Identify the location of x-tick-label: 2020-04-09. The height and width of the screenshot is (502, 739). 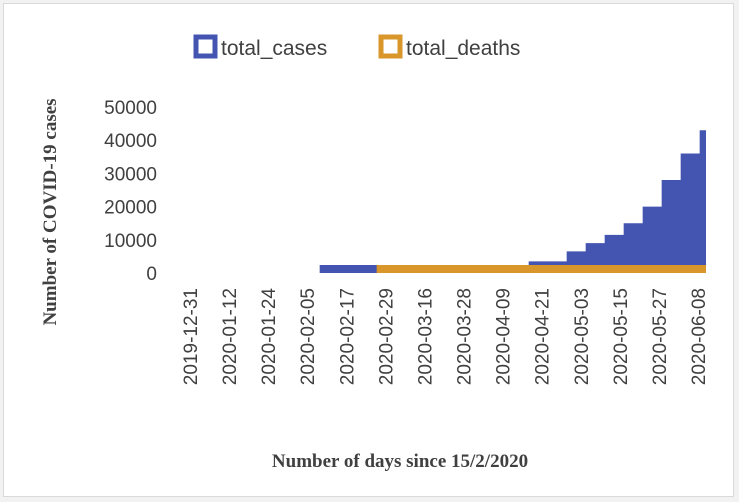
(504, 336).